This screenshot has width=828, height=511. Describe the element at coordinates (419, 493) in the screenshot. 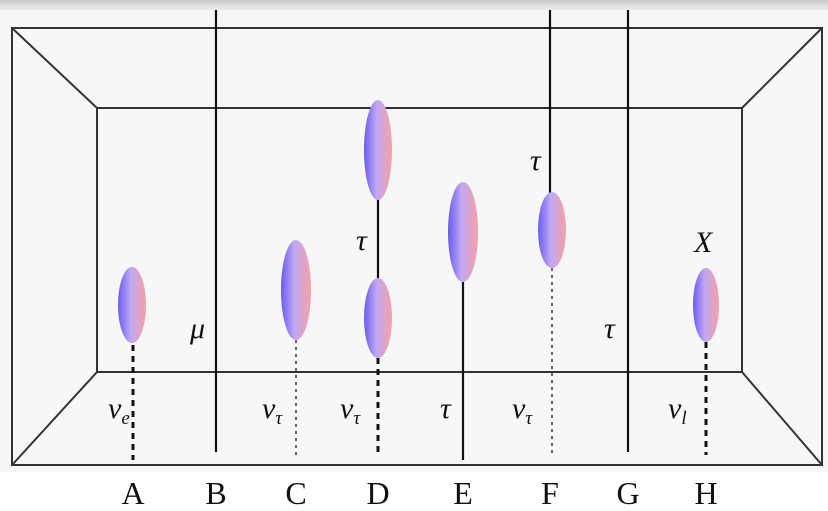

I see `column-labels: A B C D E F G H` at that location.